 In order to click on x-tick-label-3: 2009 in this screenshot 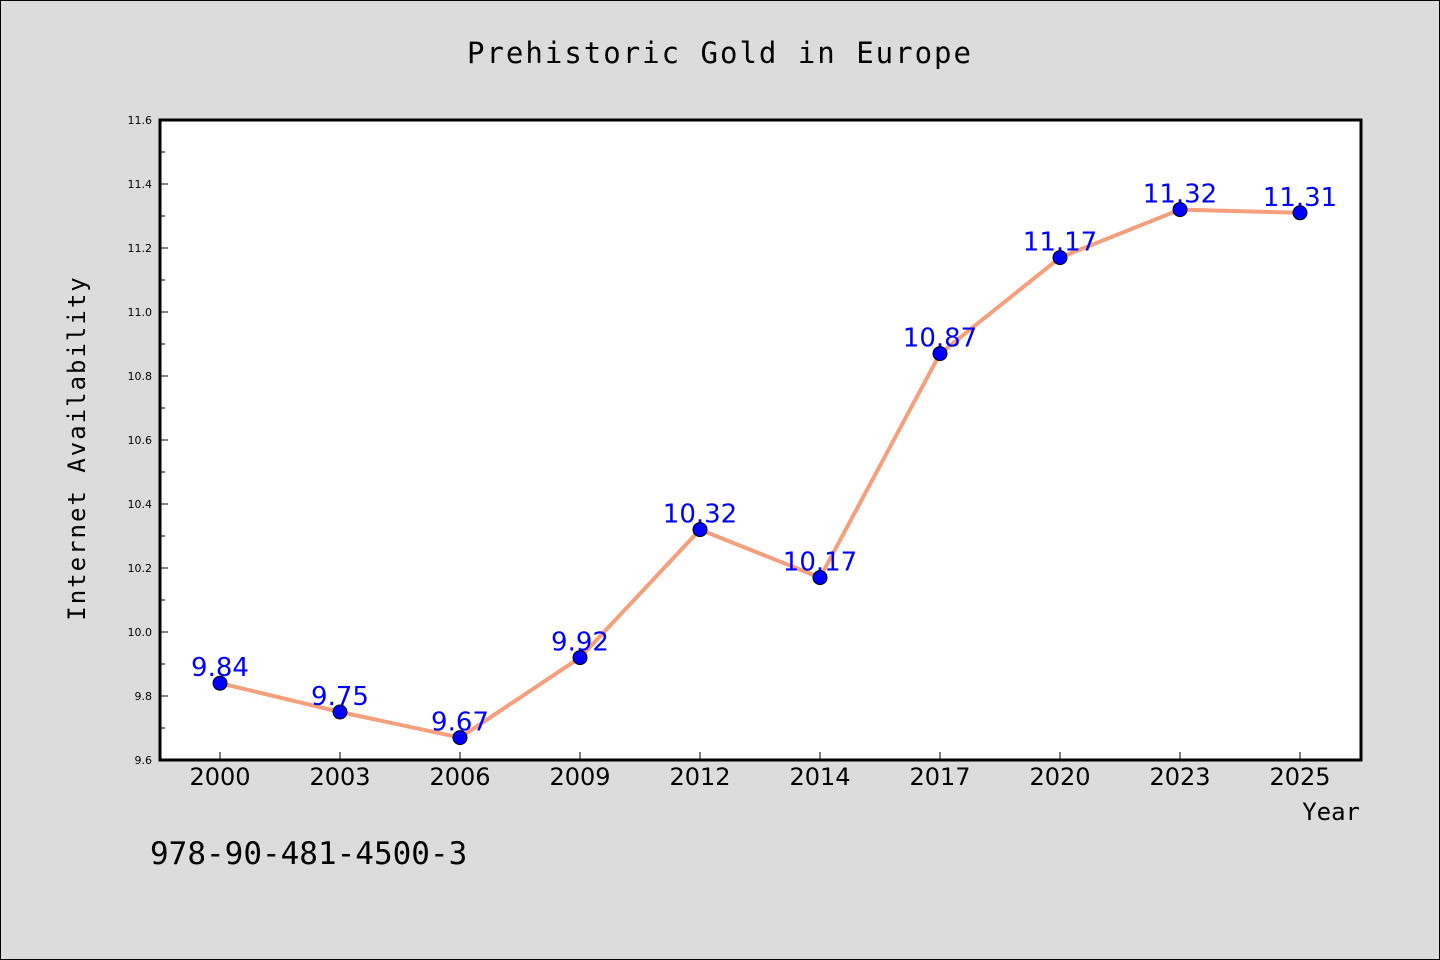, I will do `click(579, 777)`.